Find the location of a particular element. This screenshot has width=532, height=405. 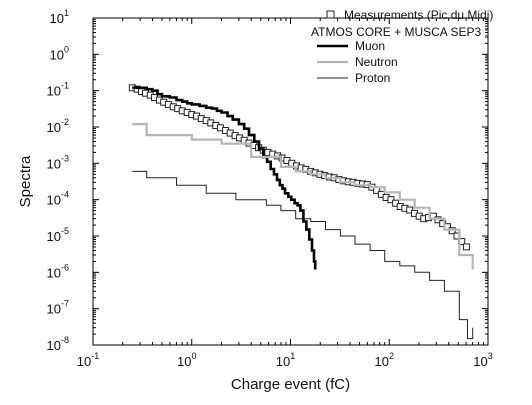

legend-muon-label: Muon is located at coordinates (370, 46).